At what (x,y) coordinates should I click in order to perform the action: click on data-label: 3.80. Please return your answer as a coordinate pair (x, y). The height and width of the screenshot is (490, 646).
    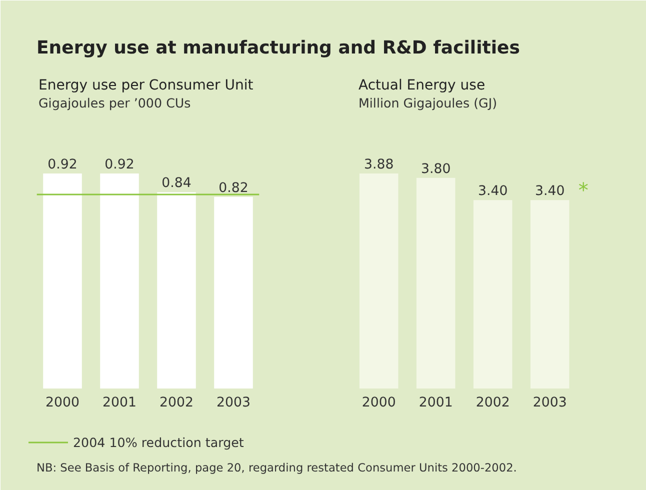
    Looking at the image, I should click on (436, 169).